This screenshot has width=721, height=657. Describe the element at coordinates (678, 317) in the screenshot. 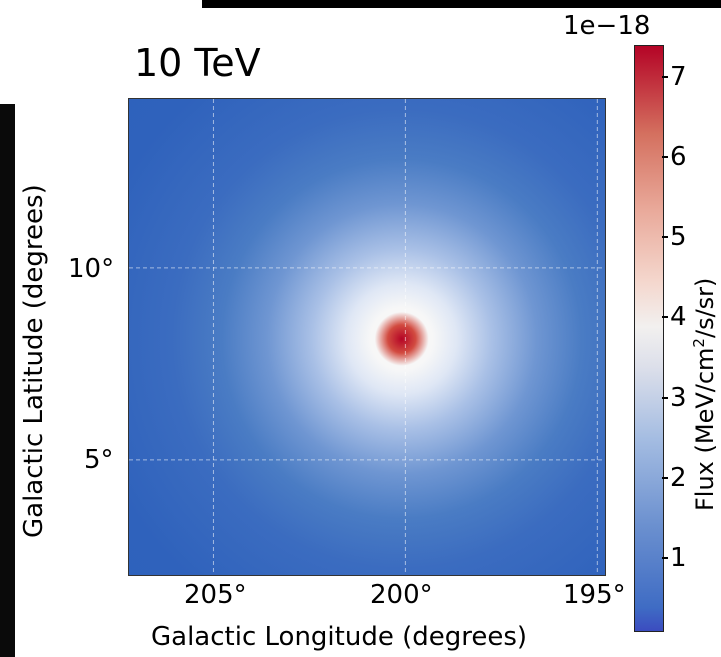

I see `colorbar-tick-label: 4` at that location.